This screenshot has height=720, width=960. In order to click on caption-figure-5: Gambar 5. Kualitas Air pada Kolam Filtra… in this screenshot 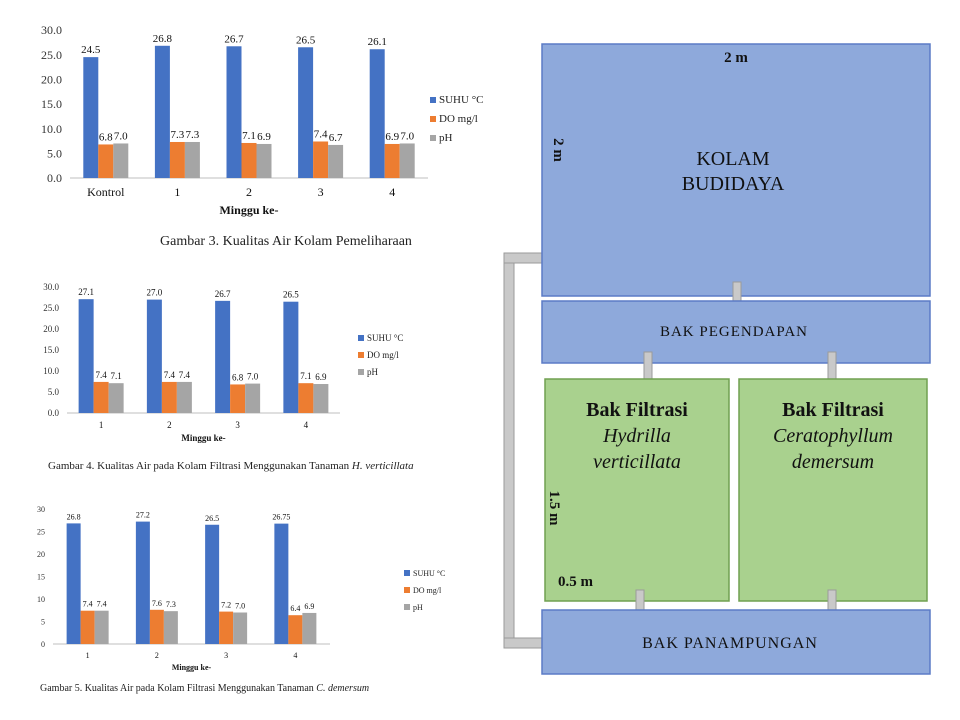, I will do `click(205, 688)`.